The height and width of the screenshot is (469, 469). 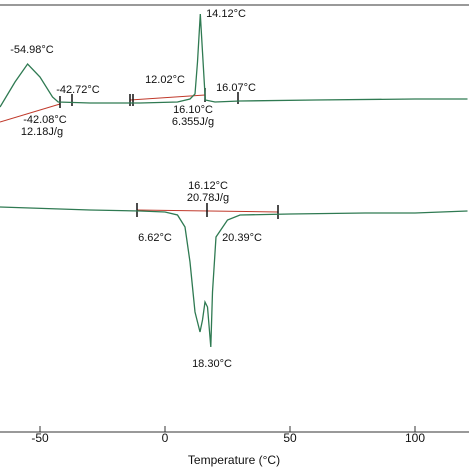 What do you see at coordinates (40, 438) in the screenshot?
I see `x-tick-label: -50` at bounding box center [40, 438].